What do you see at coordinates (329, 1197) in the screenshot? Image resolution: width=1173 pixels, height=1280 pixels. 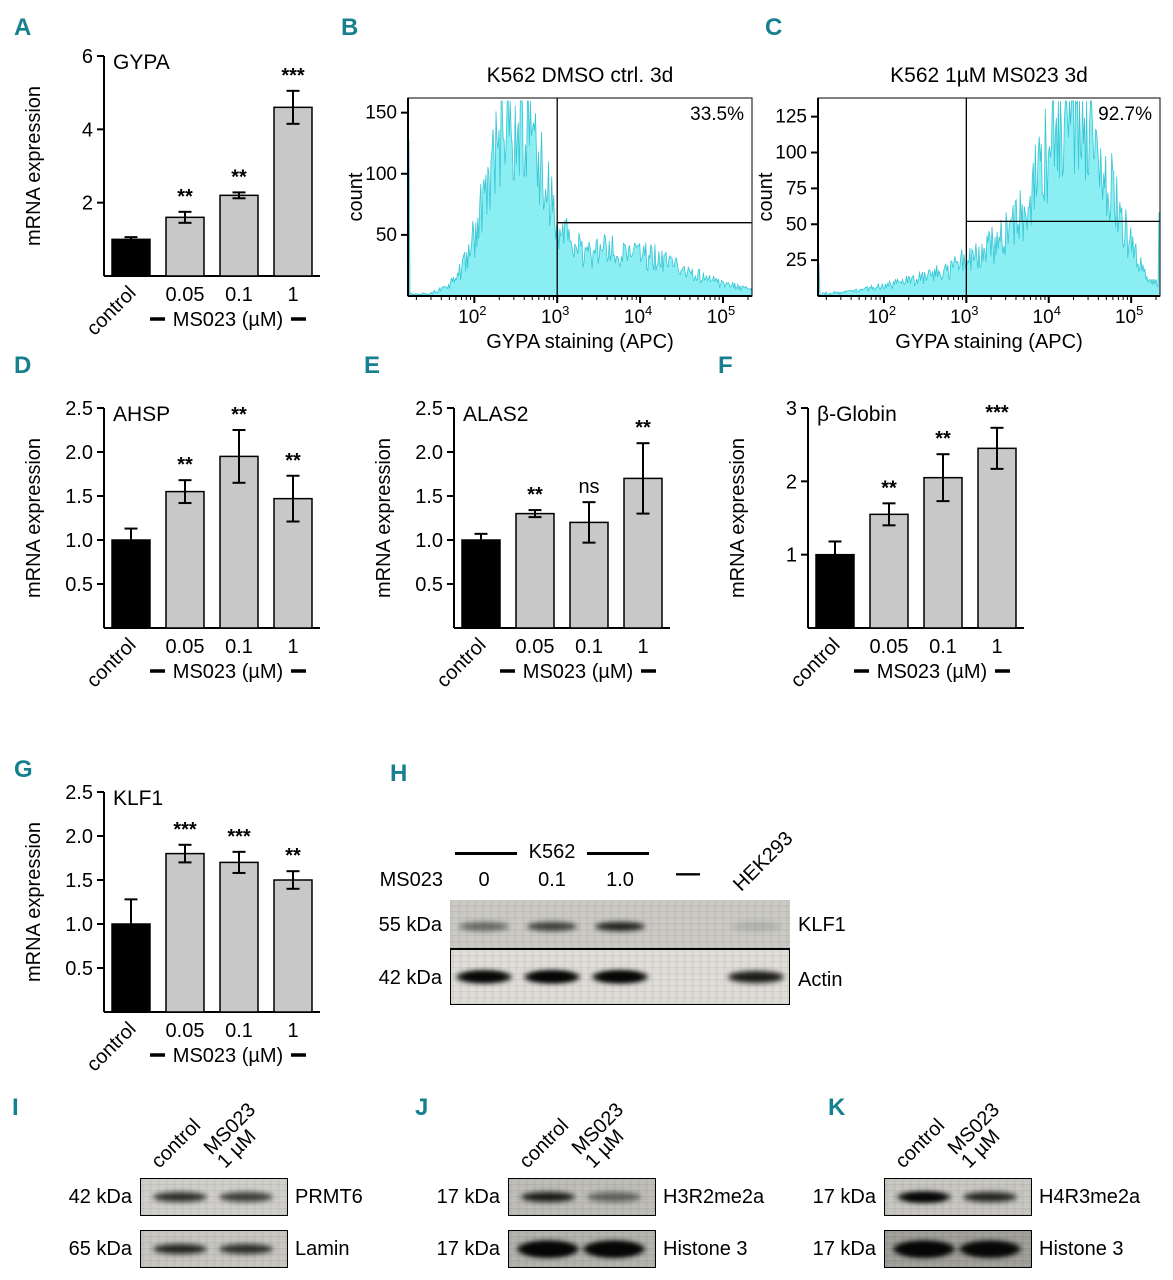 I see `protein-label: PRMT6` at bounding box center [329, 1197].